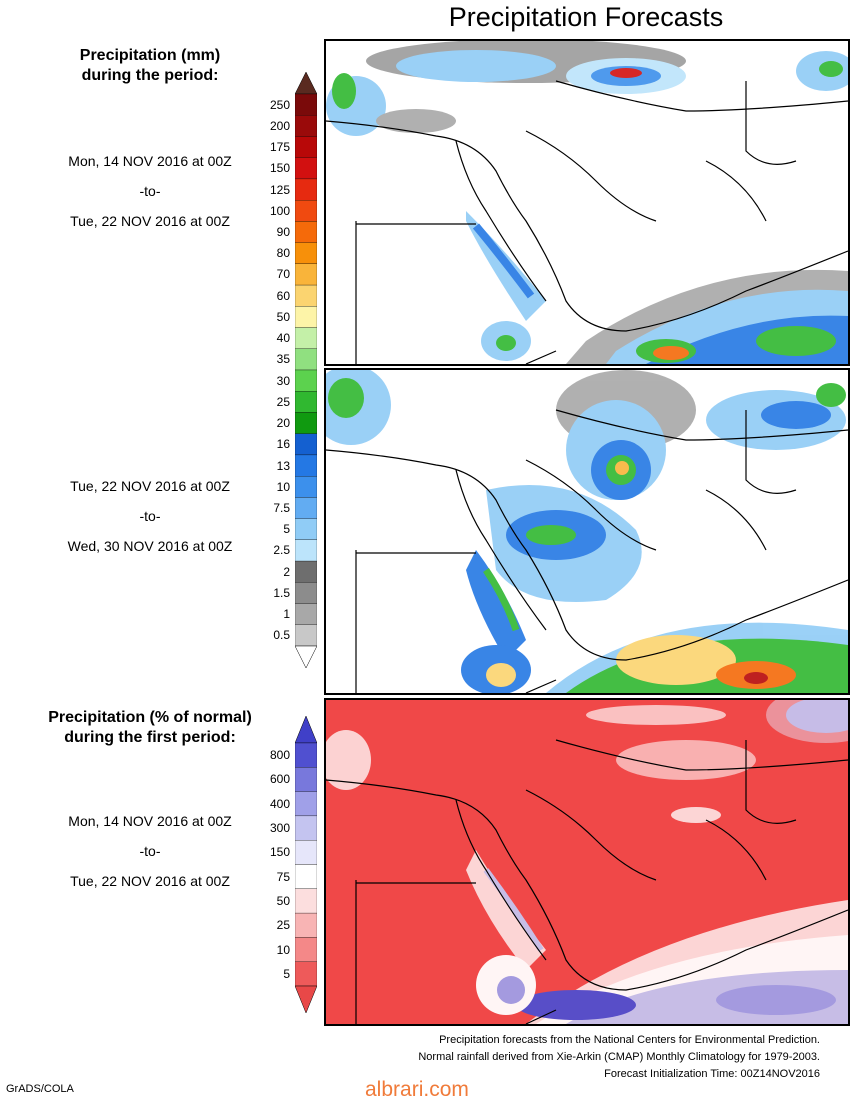 The image size is (850, 1102). Describe the element at coordinates (150, 191) in the screenshot. I see `period1-sep: -to-` at that location.